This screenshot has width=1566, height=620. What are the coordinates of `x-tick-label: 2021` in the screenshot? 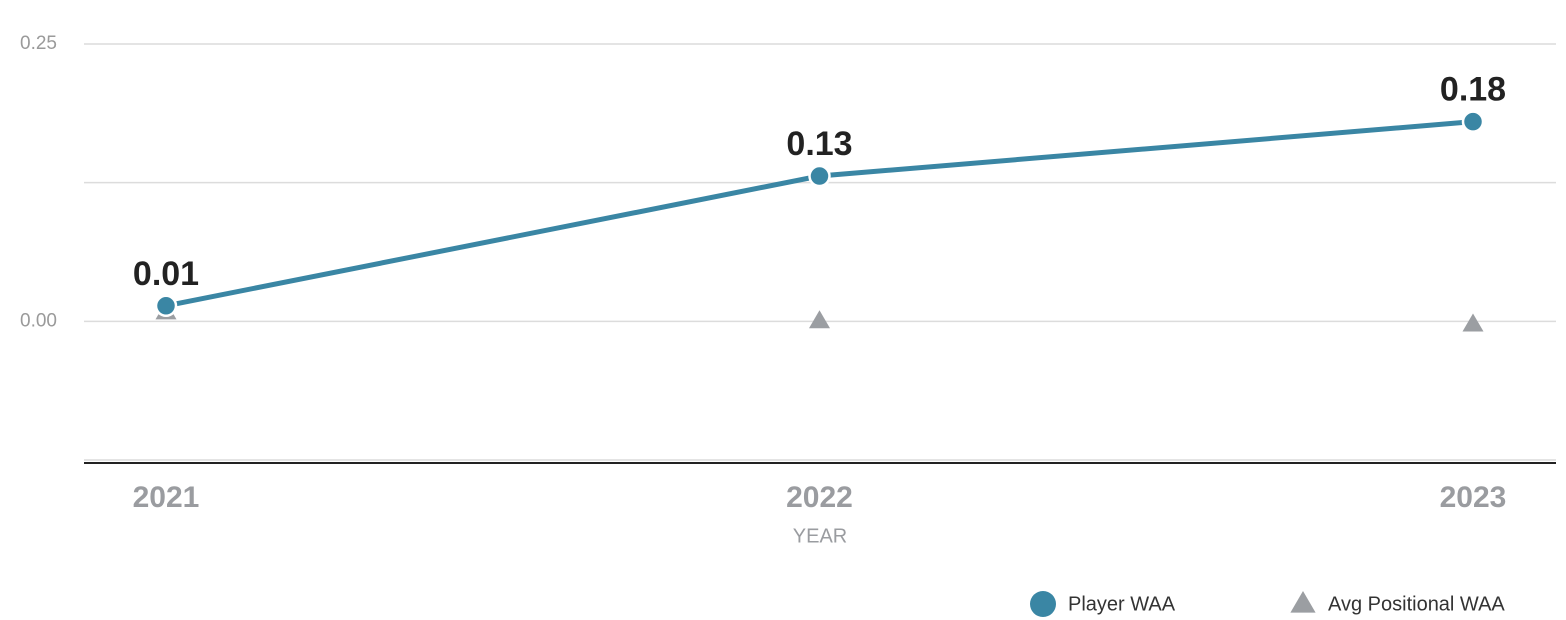 It's located at (166, 497).